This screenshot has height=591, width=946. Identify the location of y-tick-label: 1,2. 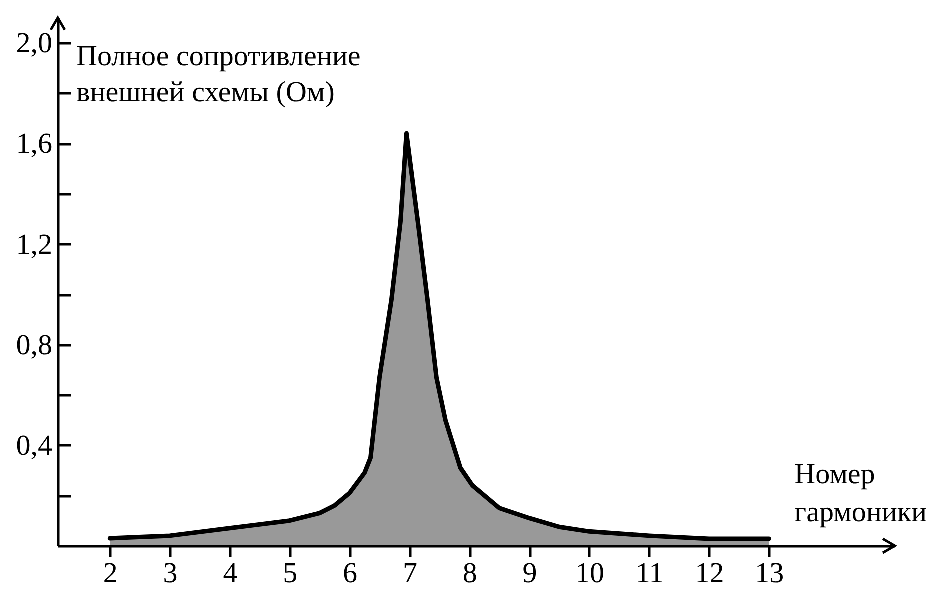
(34, 244).